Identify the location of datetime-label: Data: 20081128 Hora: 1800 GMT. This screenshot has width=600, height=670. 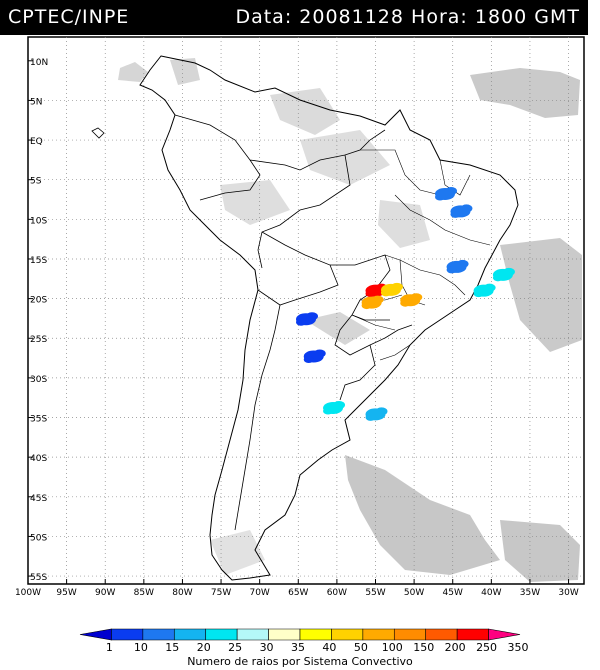
(407, 17).